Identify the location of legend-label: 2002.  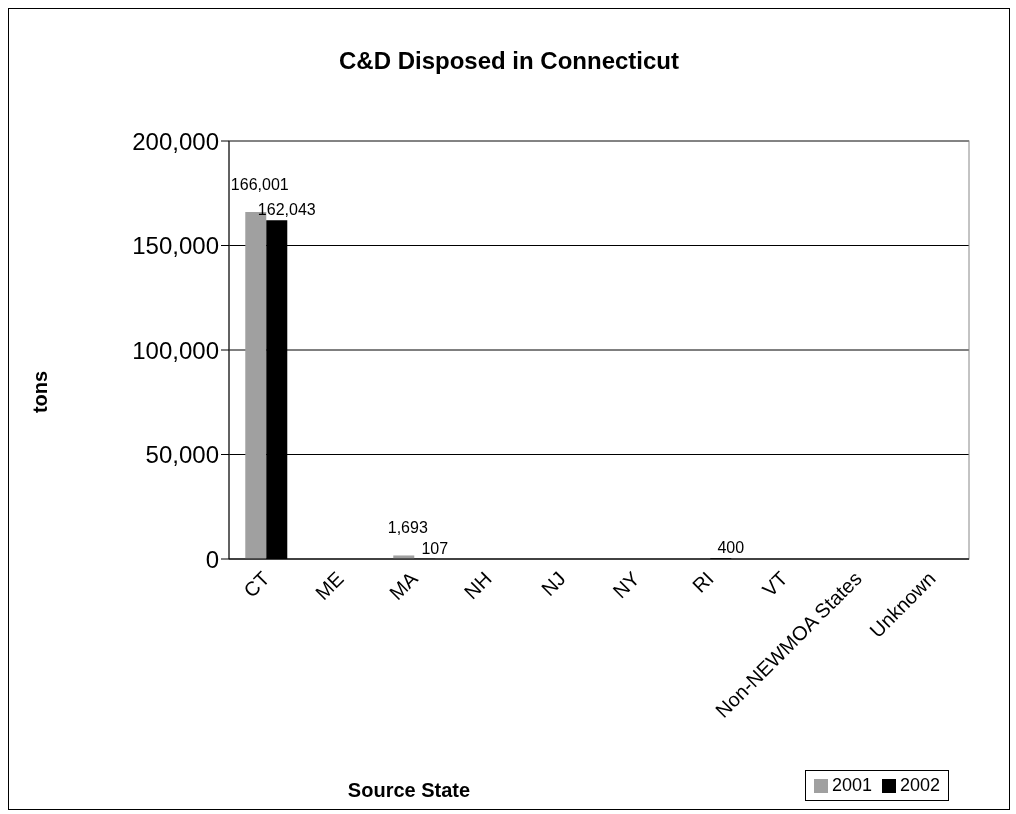
(919, 785).